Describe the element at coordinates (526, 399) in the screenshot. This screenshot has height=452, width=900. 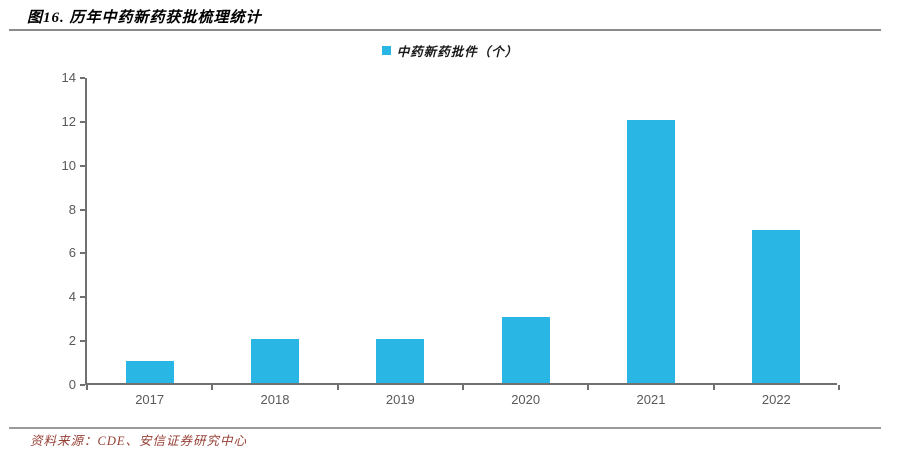
I see `x-tick-label: 2020` at that location.